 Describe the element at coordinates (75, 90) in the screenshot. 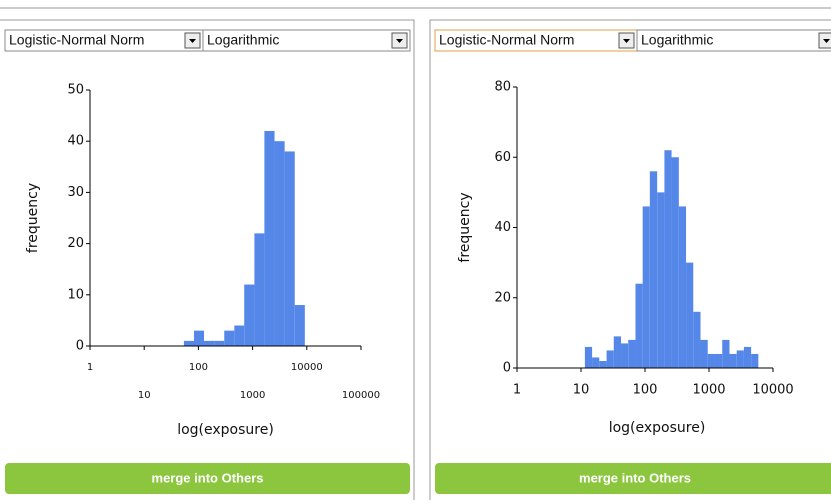

I see `y-tick-label: 50` at that location.